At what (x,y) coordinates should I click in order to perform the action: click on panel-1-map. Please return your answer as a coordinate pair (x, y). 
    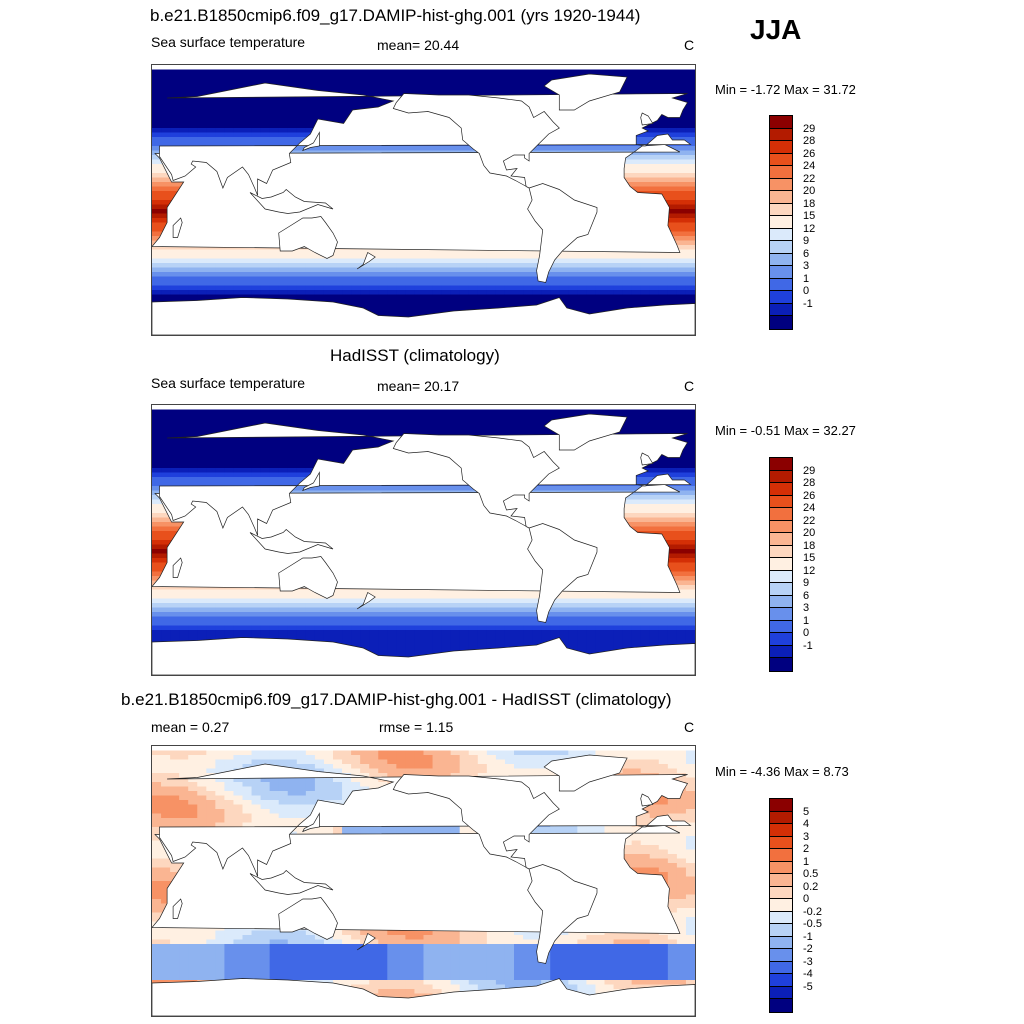
    Looking at the image, I should click on (423, 200).